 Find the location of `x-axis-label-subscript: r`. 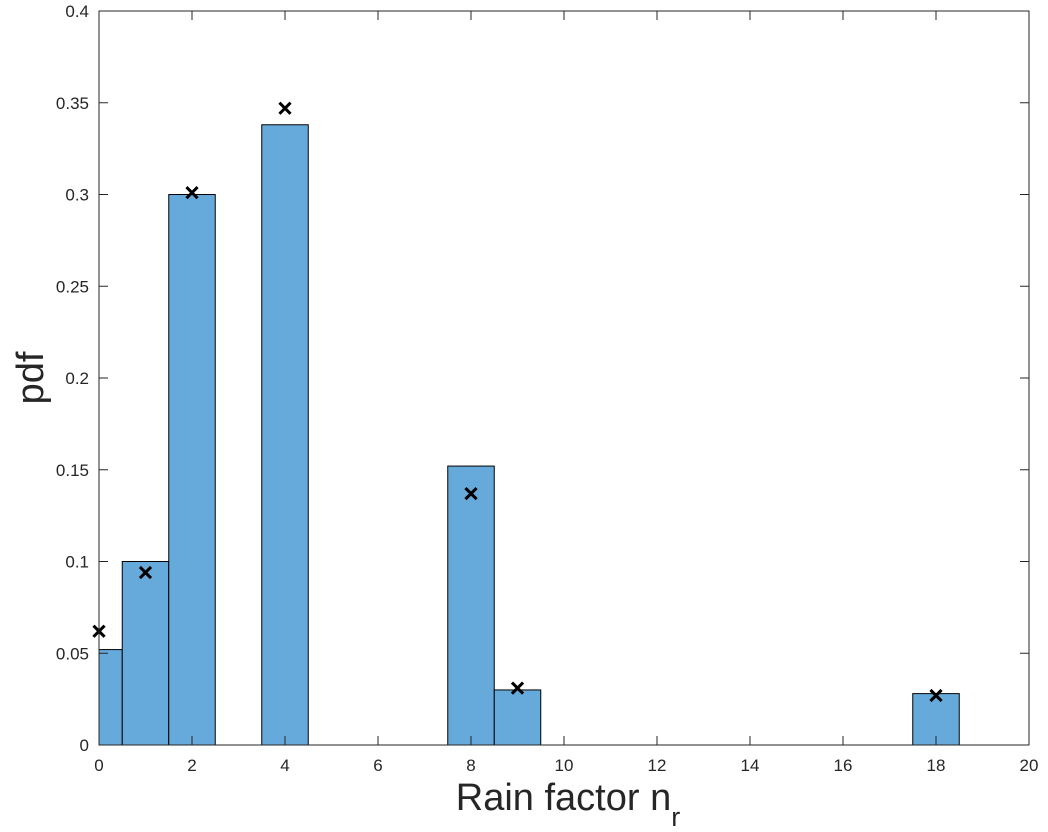

x-axis-label-subscript: r is located at coordinates (675, 817).